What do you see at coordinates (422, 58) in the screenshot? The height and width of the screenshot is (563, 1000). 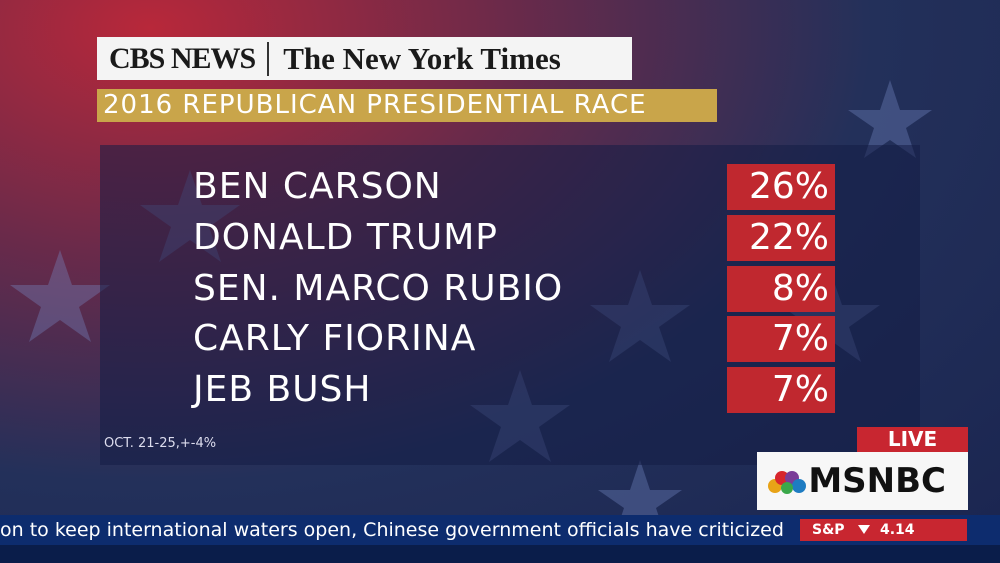 I see `nyt-logo: The New York Times` at bounding box center [422, 58].